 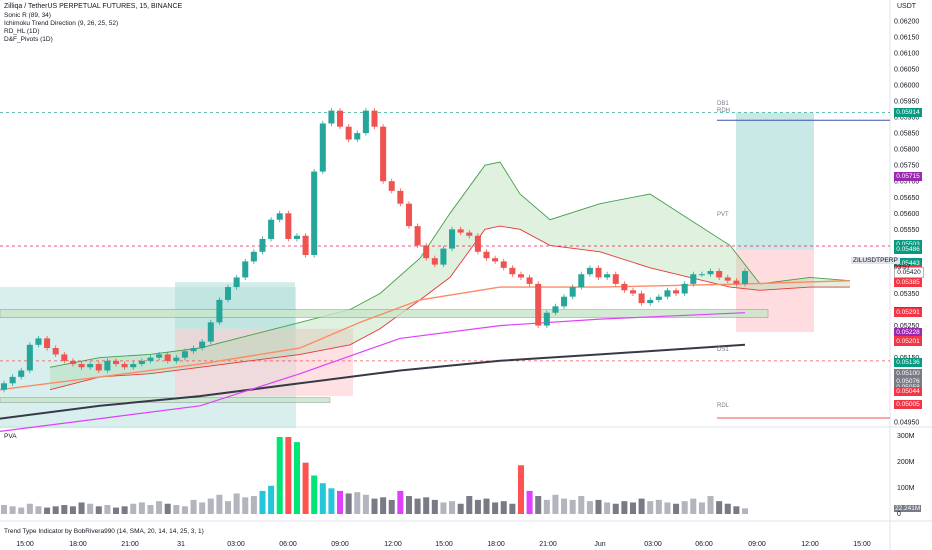 I want to click on y-tick-label: 0.05250, so click(x=906, y=326).